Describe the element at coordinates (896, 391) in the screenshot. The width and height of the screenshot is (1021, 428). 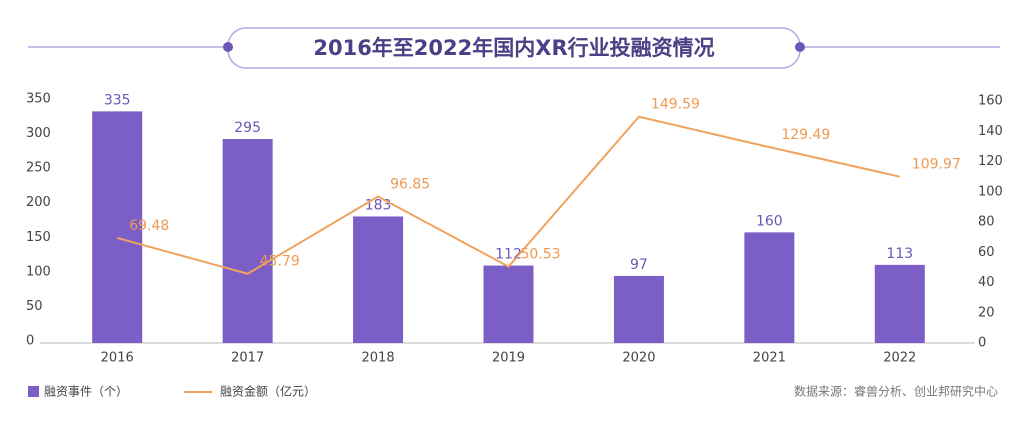
I see `source: 数据来源：睿兽分析、创业邦研究中心` at that location.